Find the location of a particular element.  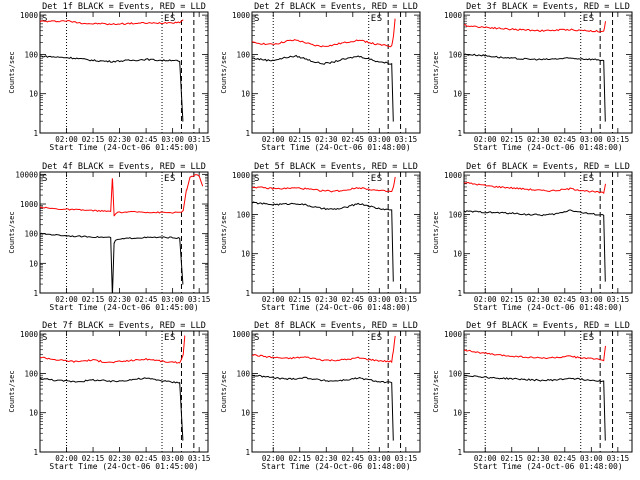

chart-title: Det 4f BLACK = Events, RED = LLD is located at coordinates (124, 167).